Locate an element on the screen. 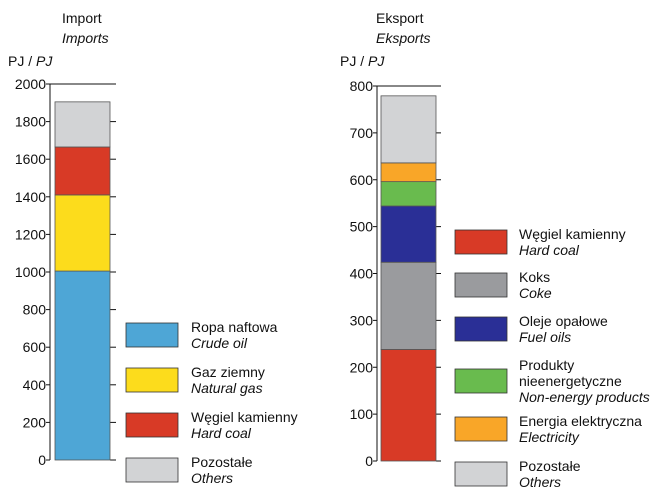 Image resolution: width=672 pixels, height=491 pixels. y-tick-label: 1800 is located at coordinates (30, 122).